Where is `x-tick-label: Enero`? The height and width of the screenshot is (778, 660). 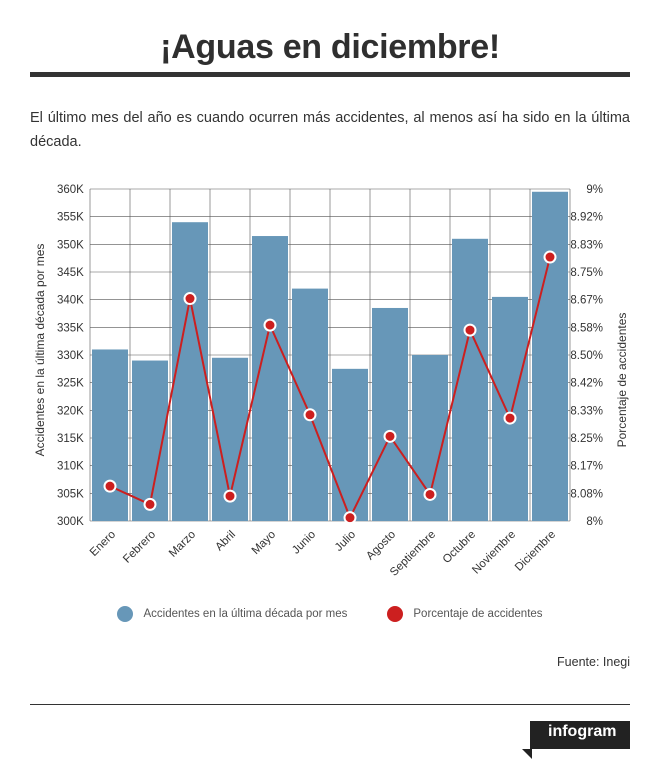
x-tick-label: Enero is located at coordinates (103, 544).